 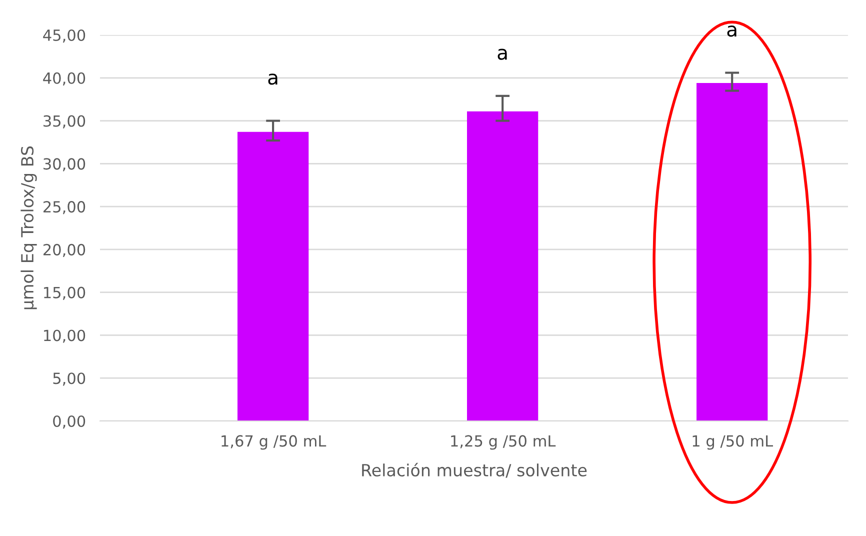 What do you see at coordinates (65, 165) in the screenshot?
I see `y-tick-label: 30,00` at bounding box center [65, 165].